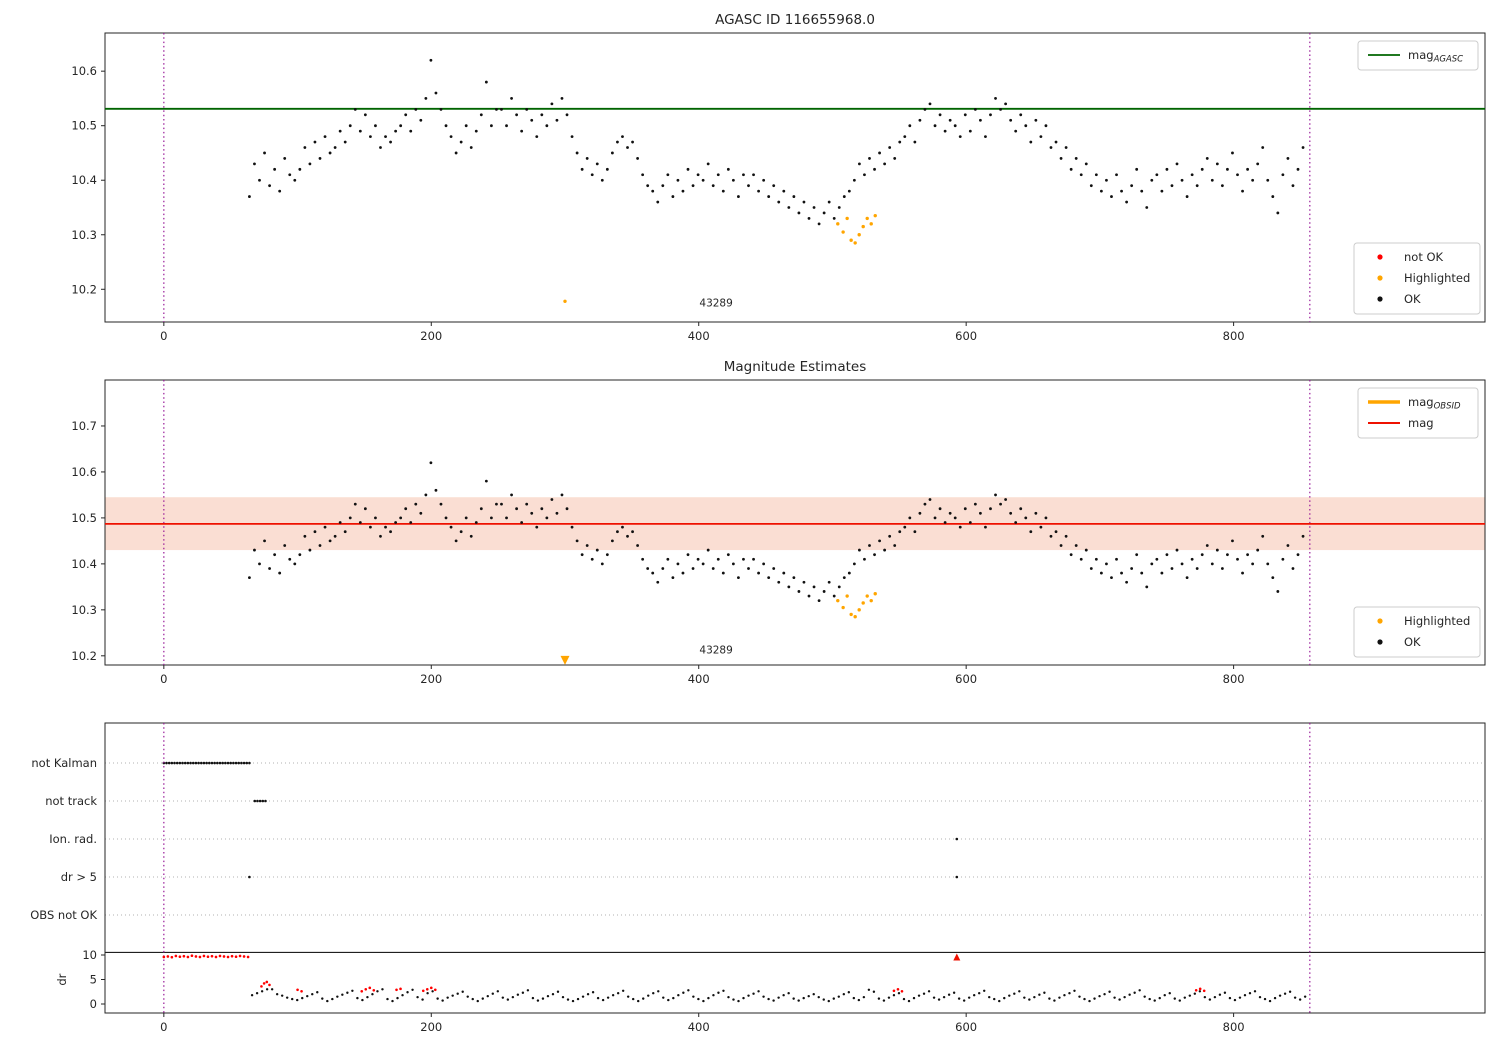 The width and height of the screenshot is (1500, 1050). What do you see at coordinates (79, 877) in the screenshot?
I see `svg-text: dr > 5` at bounding box center [79, 877].